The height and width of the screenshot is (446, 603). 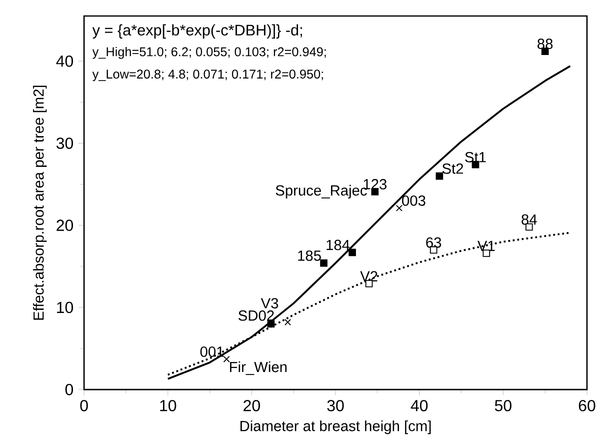 I want to click on x-tick-label: 10, so click(x=168, y=406).